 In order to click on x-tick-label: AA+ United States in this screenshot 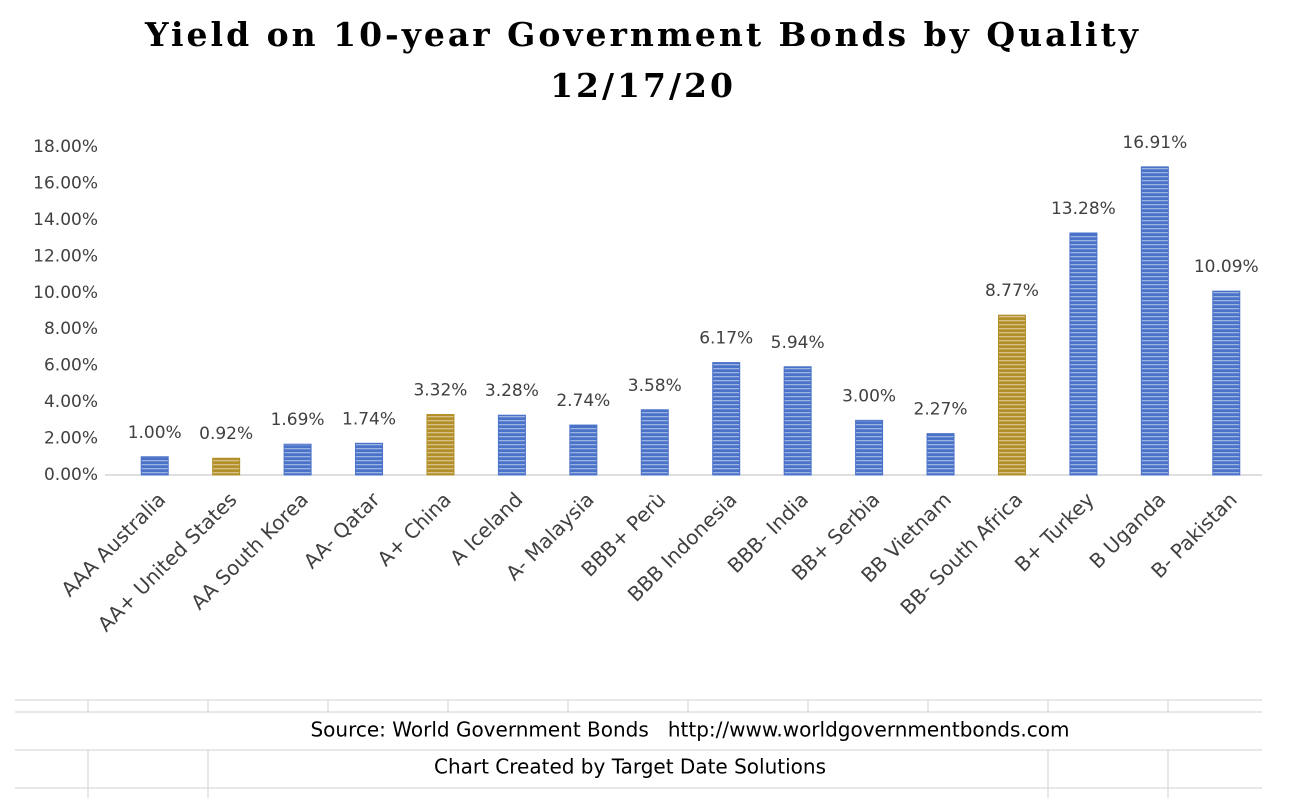, I will do `click(167, 561)`.